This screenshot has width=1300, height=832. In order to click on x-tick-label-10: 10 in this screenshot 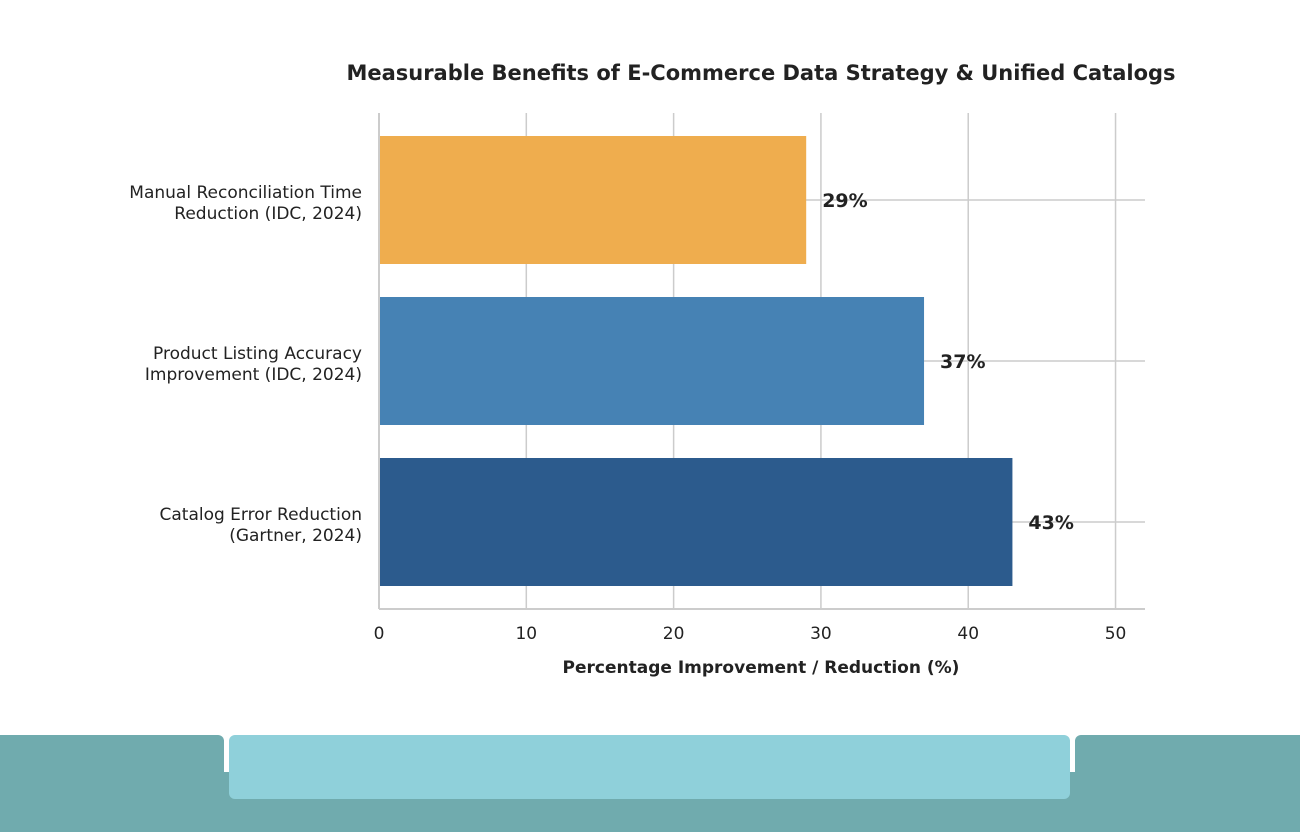, I will do `click(526, 634)`.